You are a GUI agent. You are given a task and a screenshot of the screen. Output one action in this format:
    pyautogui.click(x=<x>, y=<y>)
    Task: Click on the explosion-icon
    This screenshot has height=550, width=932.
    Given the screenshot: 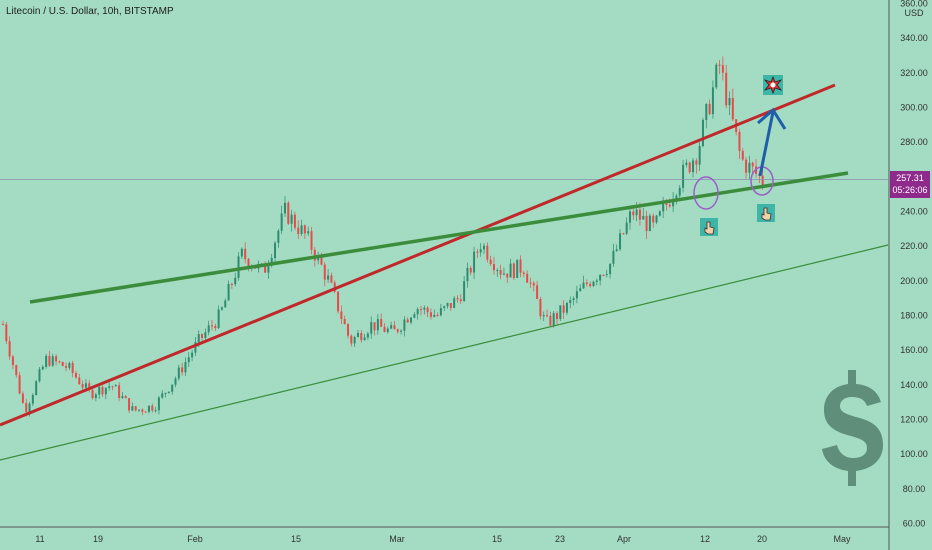 What is the action you would take?
    pyautogui.click(x=773, y=85)
    